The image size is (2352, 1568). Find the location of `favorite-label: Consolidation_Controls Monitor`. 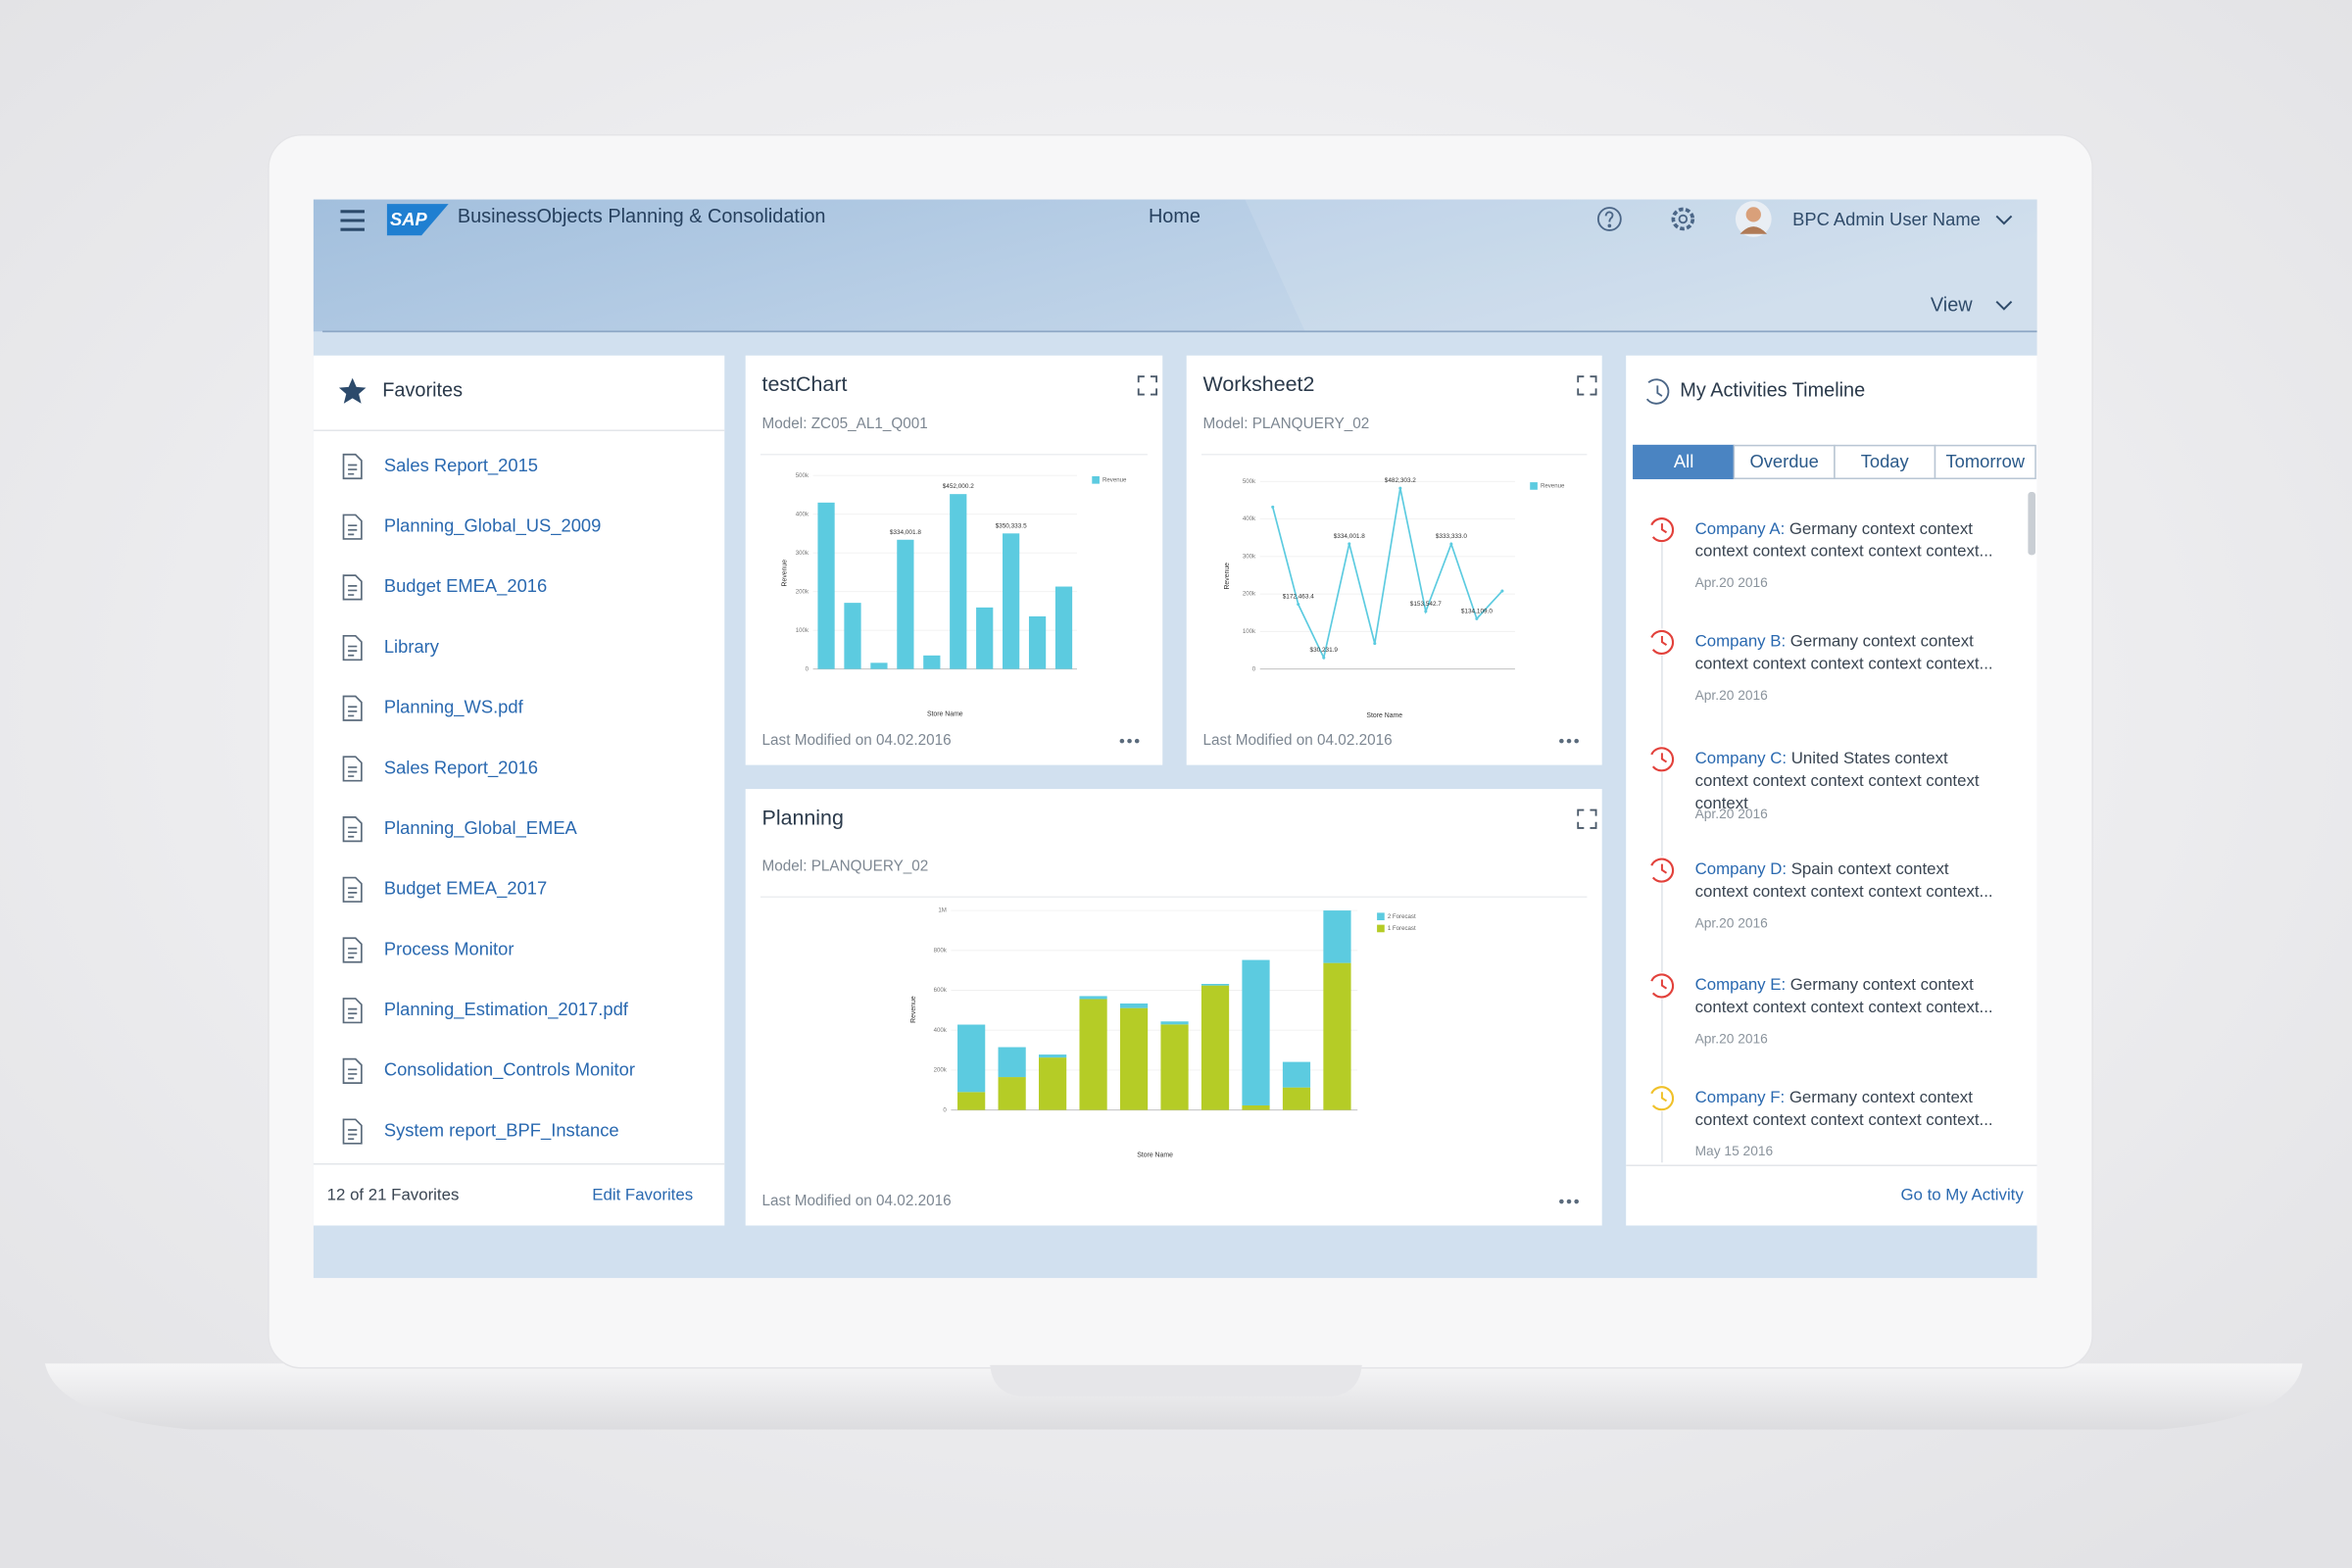

favorite-label: Consolidation_Controls Monitor is located at coordinates (509, 1070).